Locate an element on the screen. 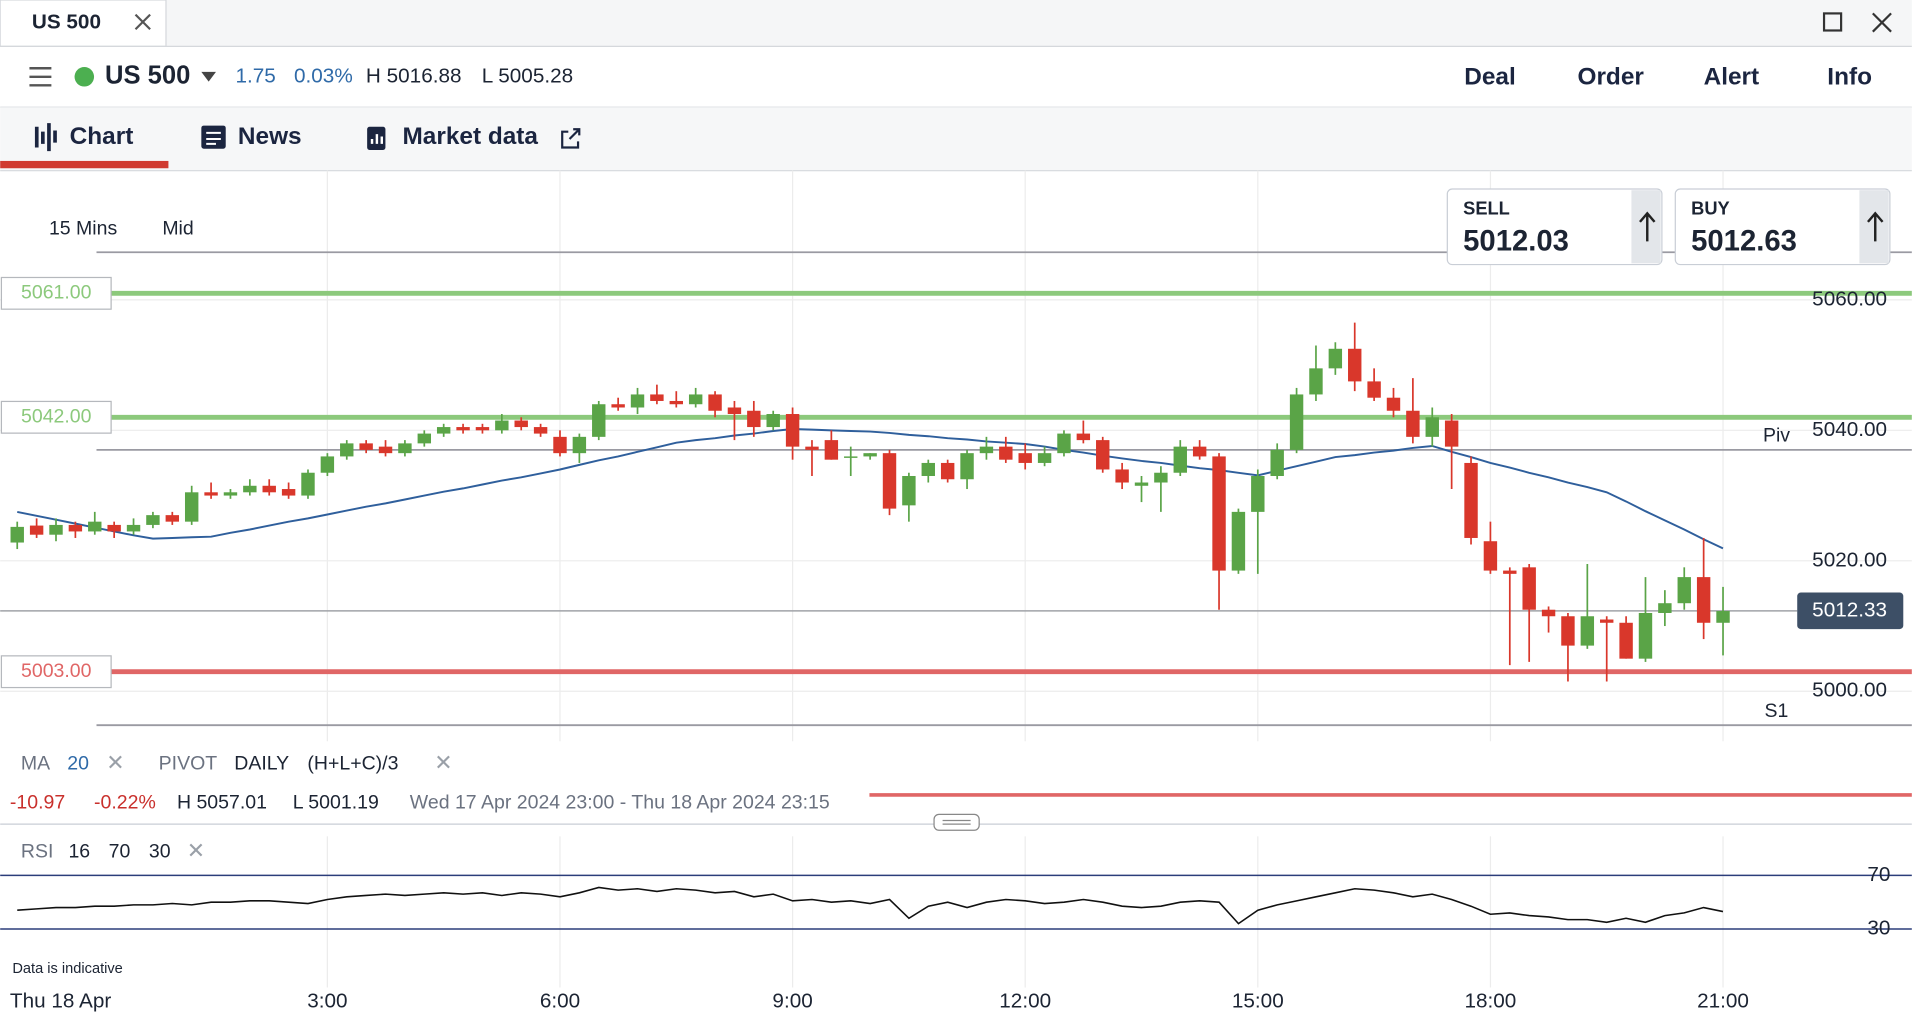 The height and width of the screenshot is (1018, 1912). rsi-lower: 30 is located at coordinates (160, 851).